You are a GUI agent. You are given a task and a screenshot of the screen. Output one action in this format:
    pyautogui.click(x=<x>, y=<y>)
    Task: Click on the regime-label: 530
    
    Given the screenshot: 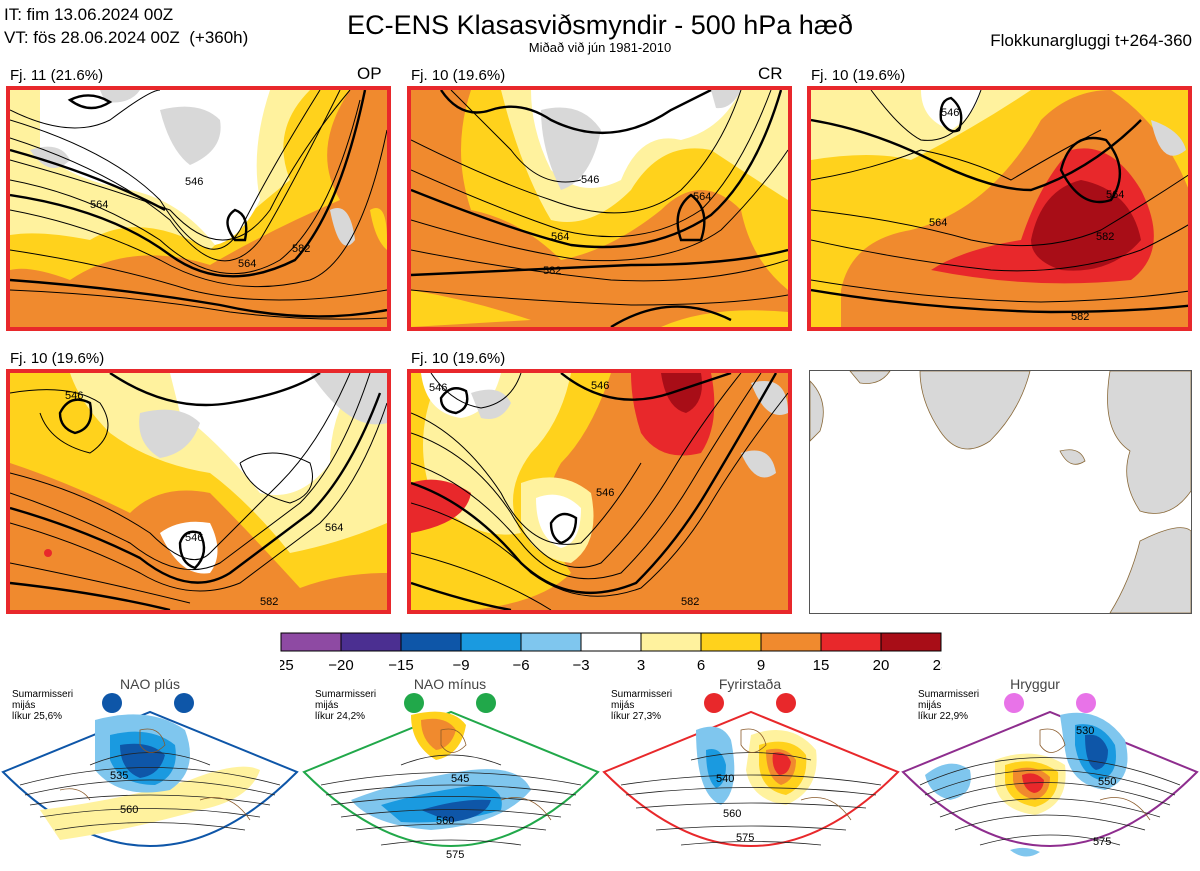 What is the action you would take?
    pyautogui.click(x=1085, y=731)
    